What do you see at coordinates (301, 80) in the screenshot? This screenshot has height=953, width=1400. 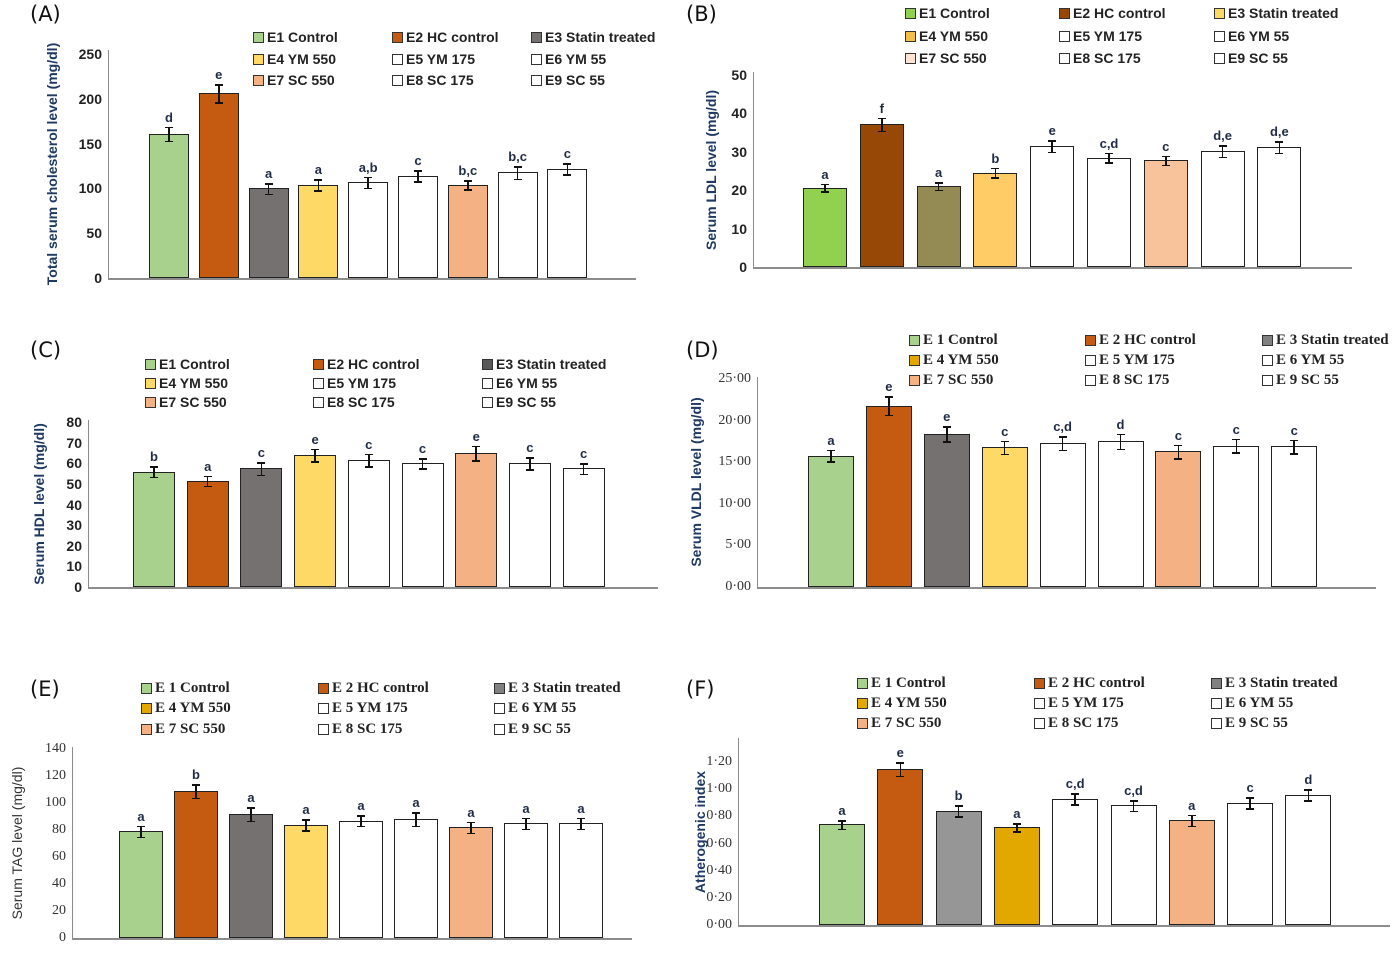 I see `legend-label: E7 SC 550` at bounding box center [301, 80].